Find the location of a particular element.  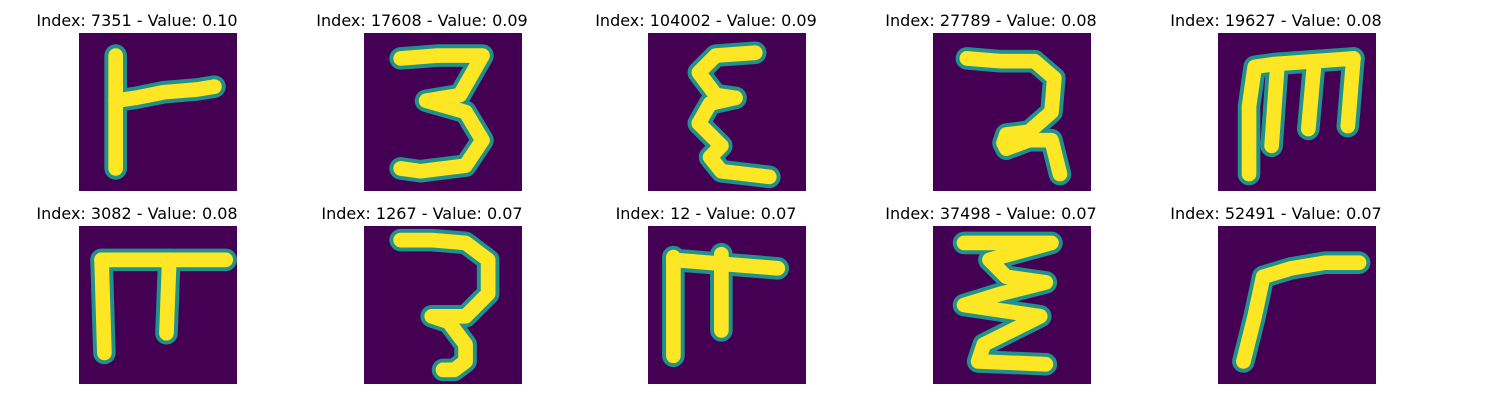

thumbnail-panel: Index: 17608 - Value: 0.09 is located at coordinates (422, 101).